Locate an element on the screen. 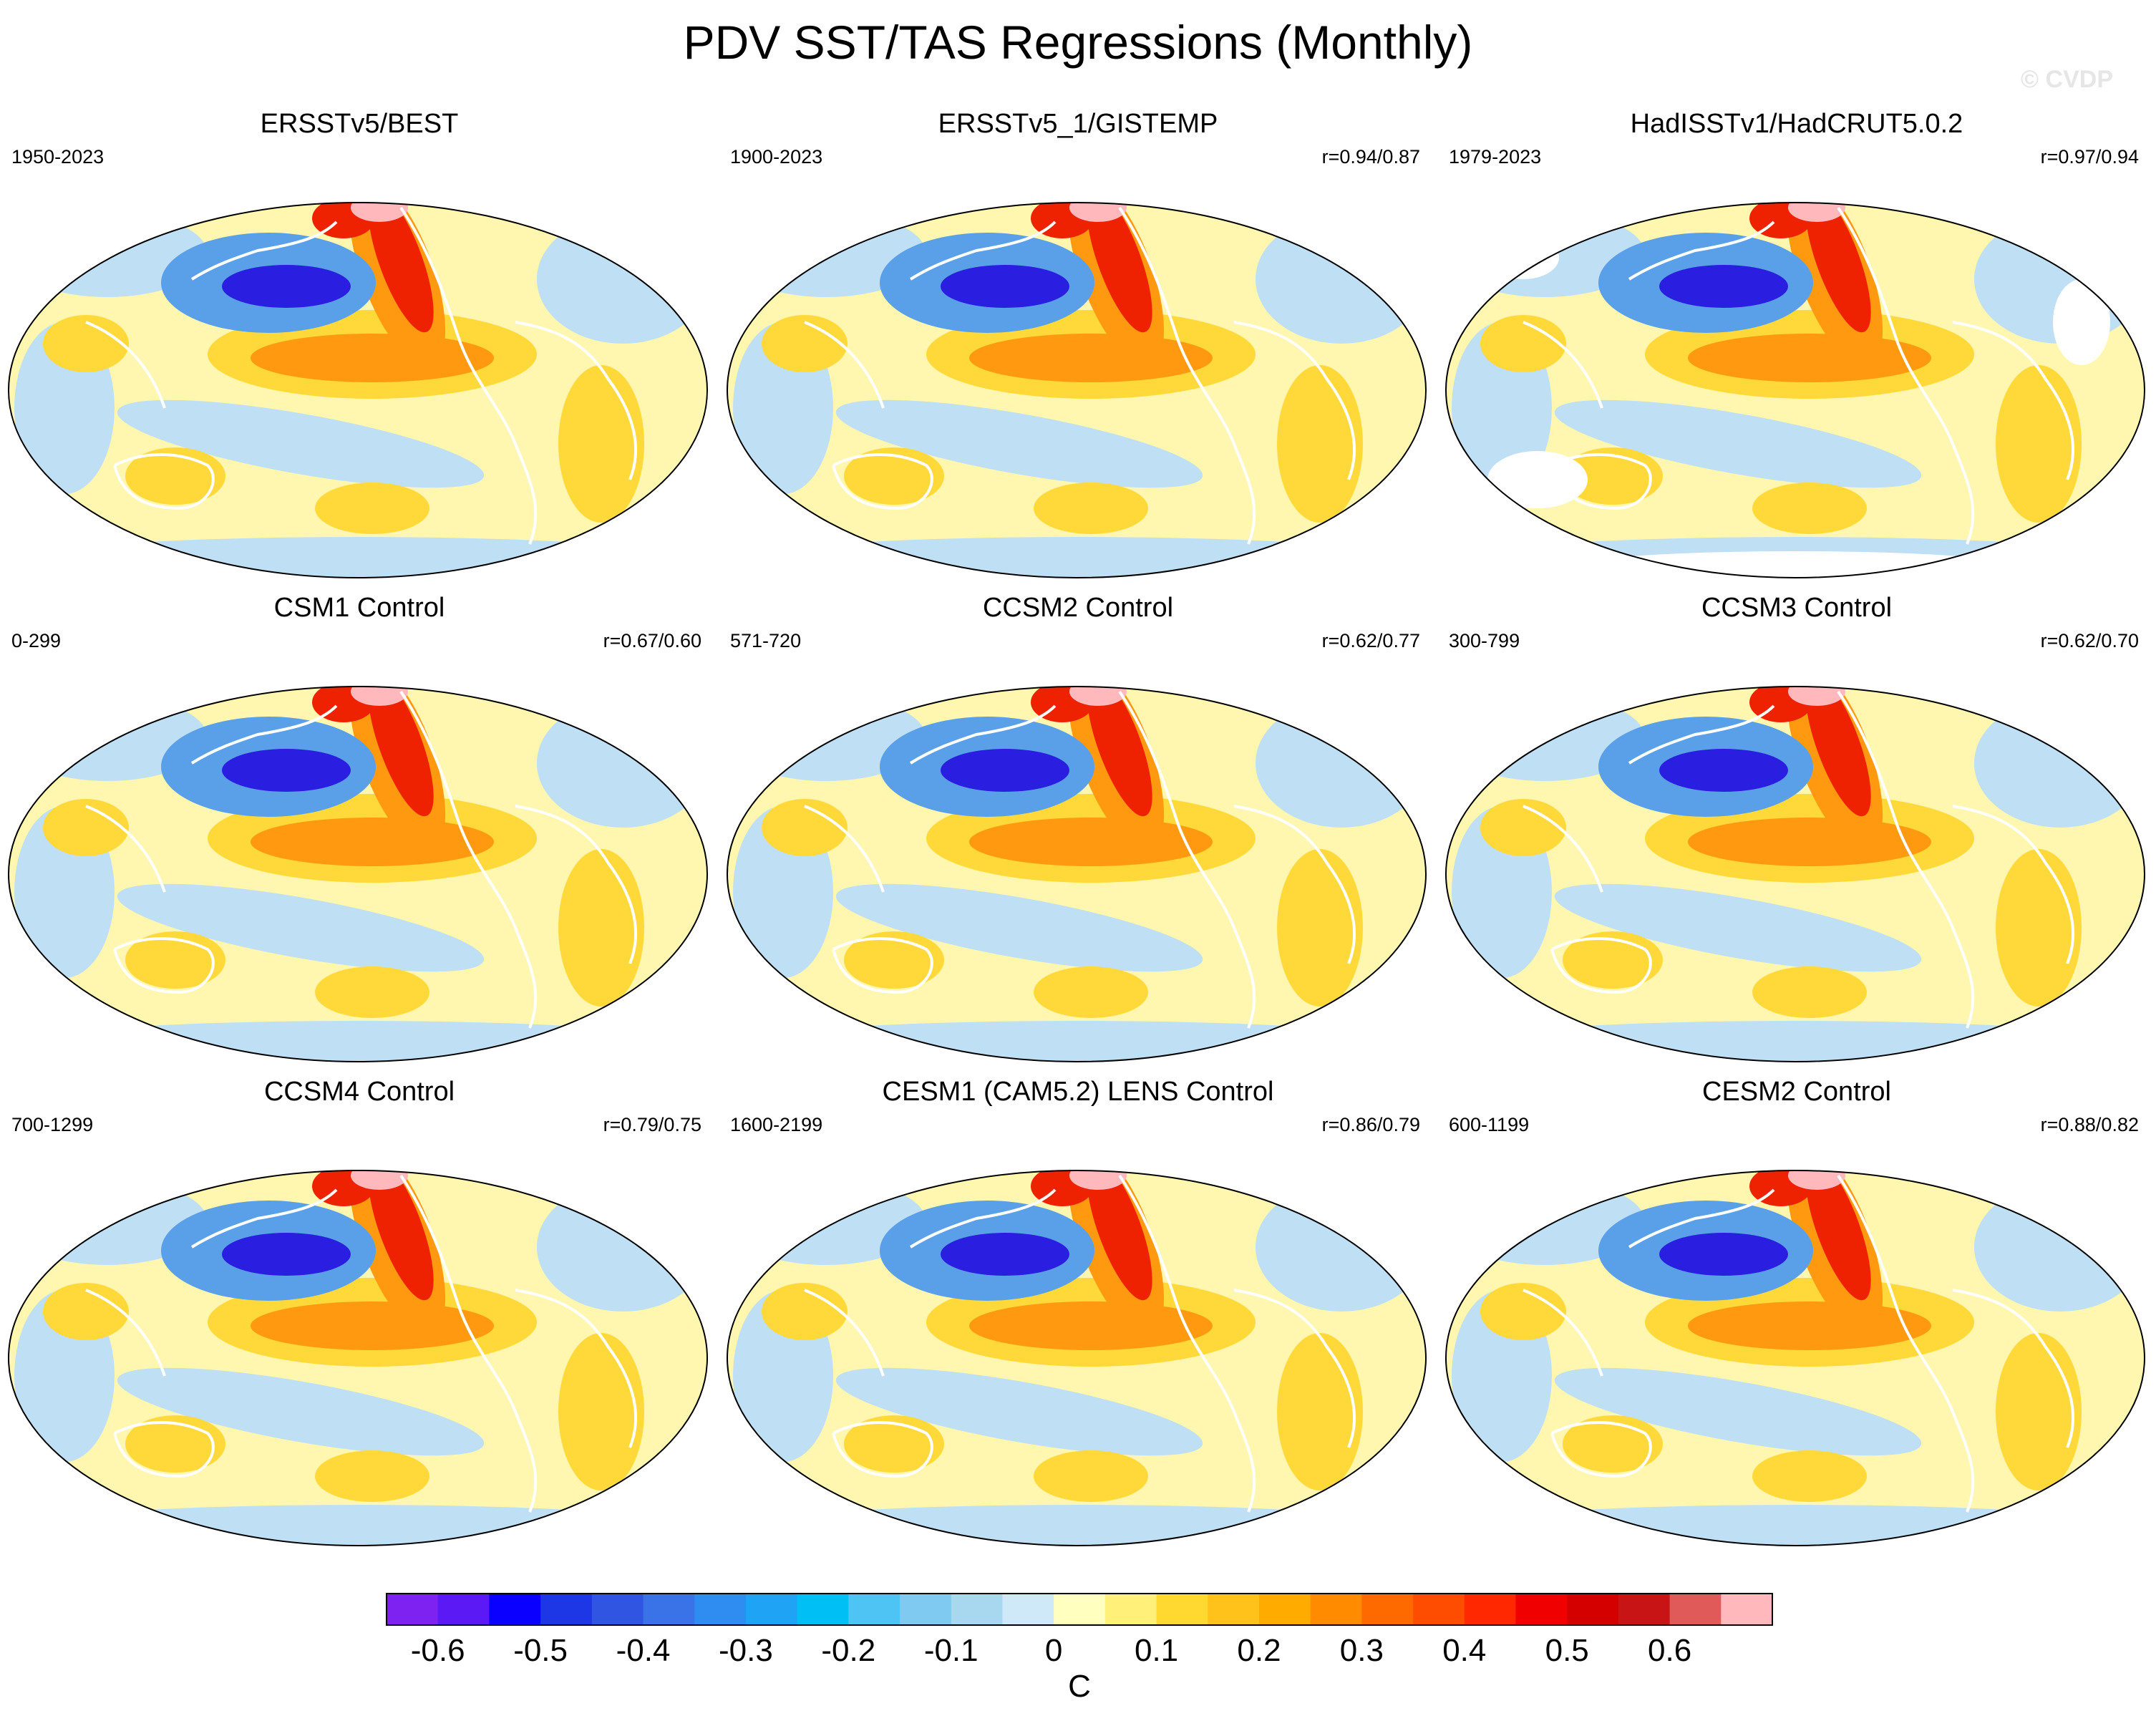 The height and width of the screenshot is (1721, 2156). panel-correlation: r=0.79/0.75 is located at coordinates (652, 1125).